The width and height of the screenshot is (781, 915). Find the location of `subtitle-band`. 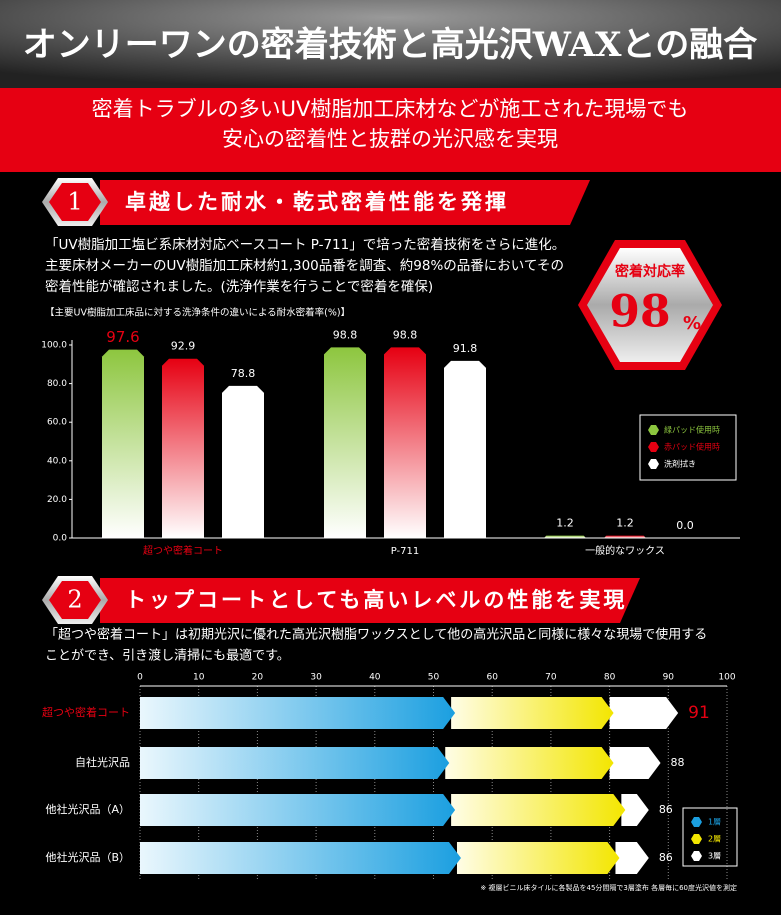

subtitle-band is located at coordinates (390, 130).